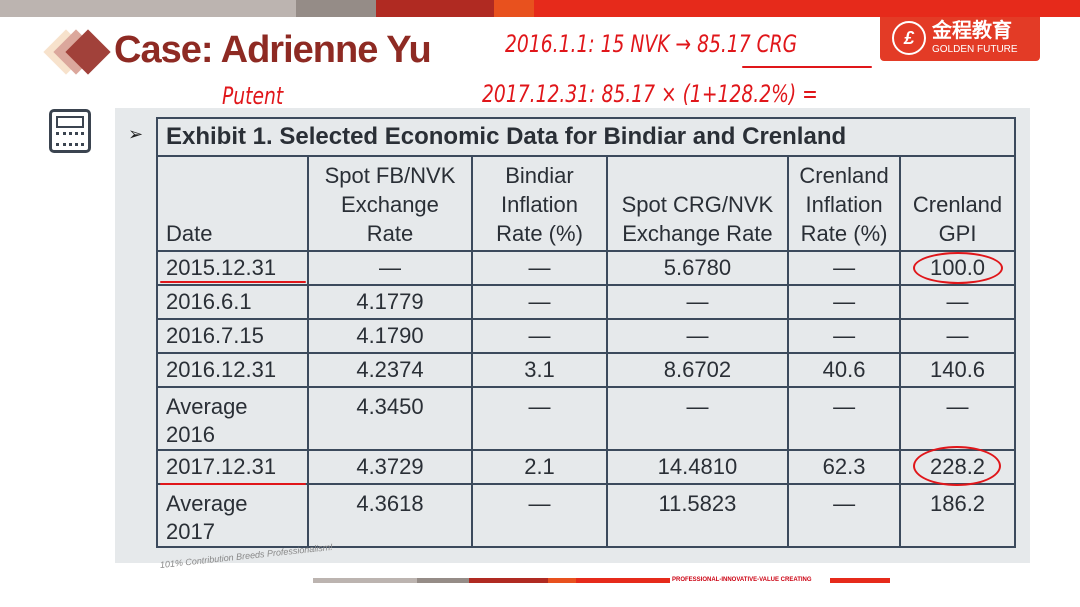  Describe the element at coordinates (253, 96) in the screenshot. I see `annotation-note: Putent` at that location.